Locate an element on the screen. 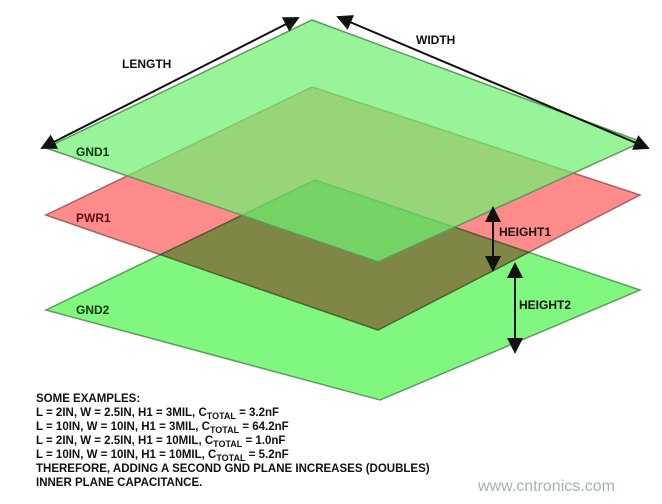 Image resolution: width=662 pixels, height=504 pixels. width-arrow is located at coordinates (493, 82).